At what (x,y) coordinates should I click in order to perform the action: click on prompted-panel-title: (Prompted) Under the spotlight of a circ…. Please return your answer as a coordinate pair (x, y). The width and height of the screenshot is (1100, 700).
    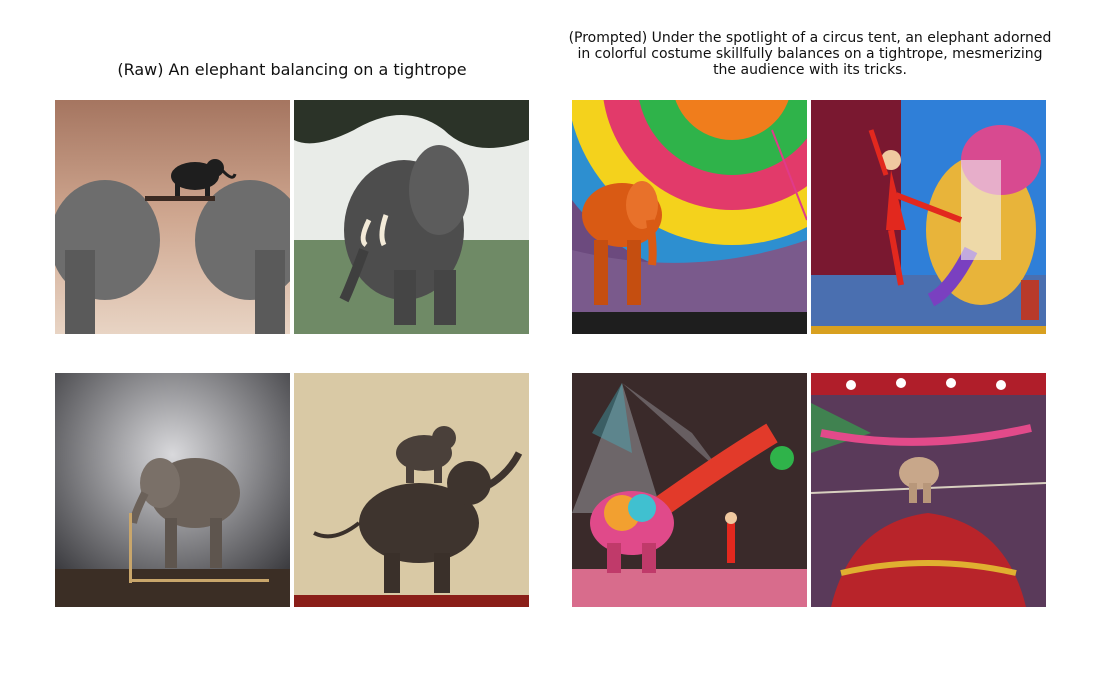
    Looking at the image, I should click on (810, 54).